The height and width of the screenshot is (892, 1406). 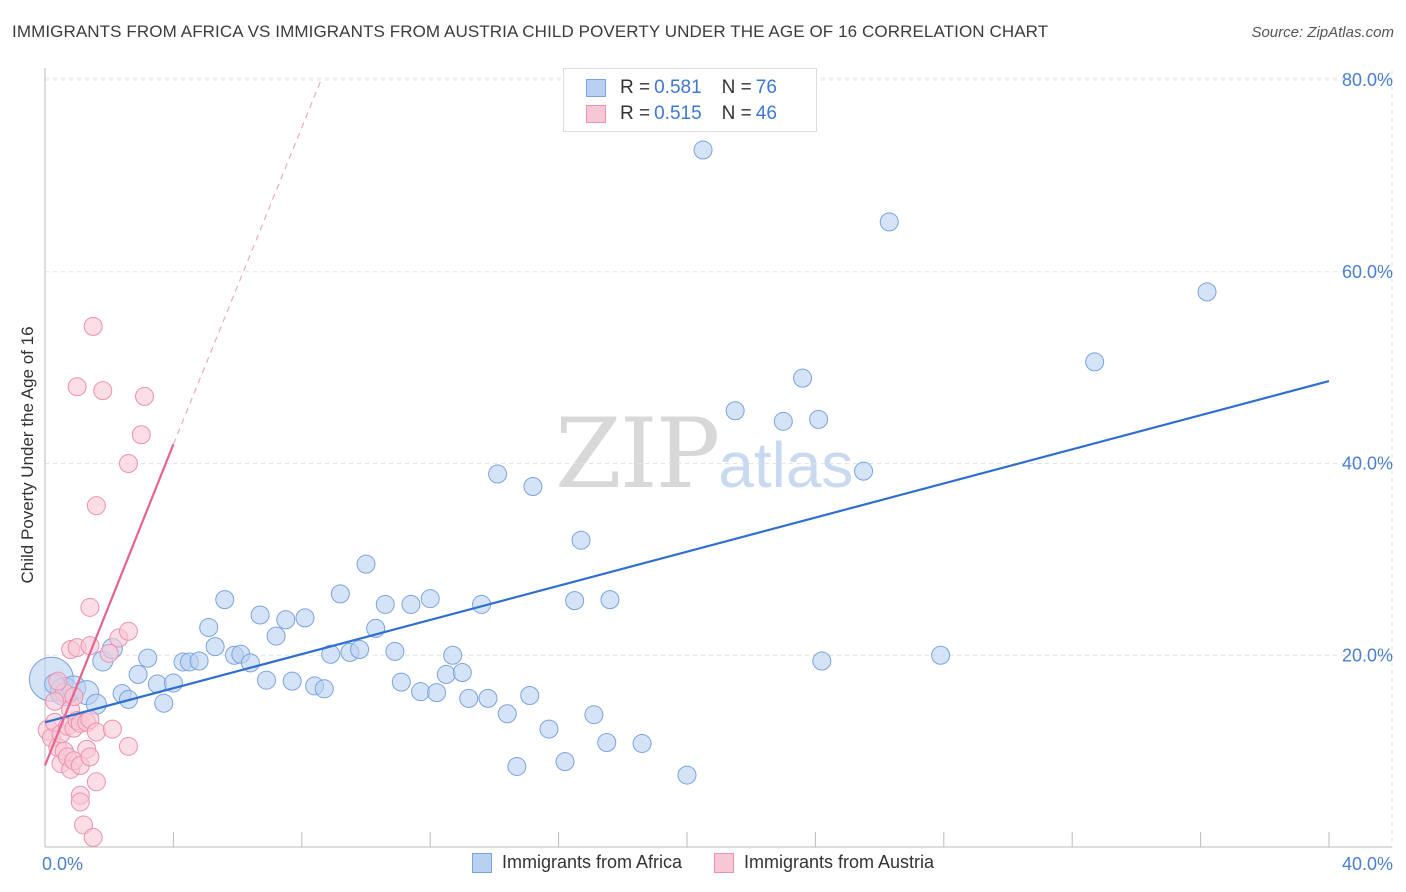 What do you see at coordinates (247, 262) in the screenshot?
I see `austria-trend-extension` at bounding box center [247, 262].